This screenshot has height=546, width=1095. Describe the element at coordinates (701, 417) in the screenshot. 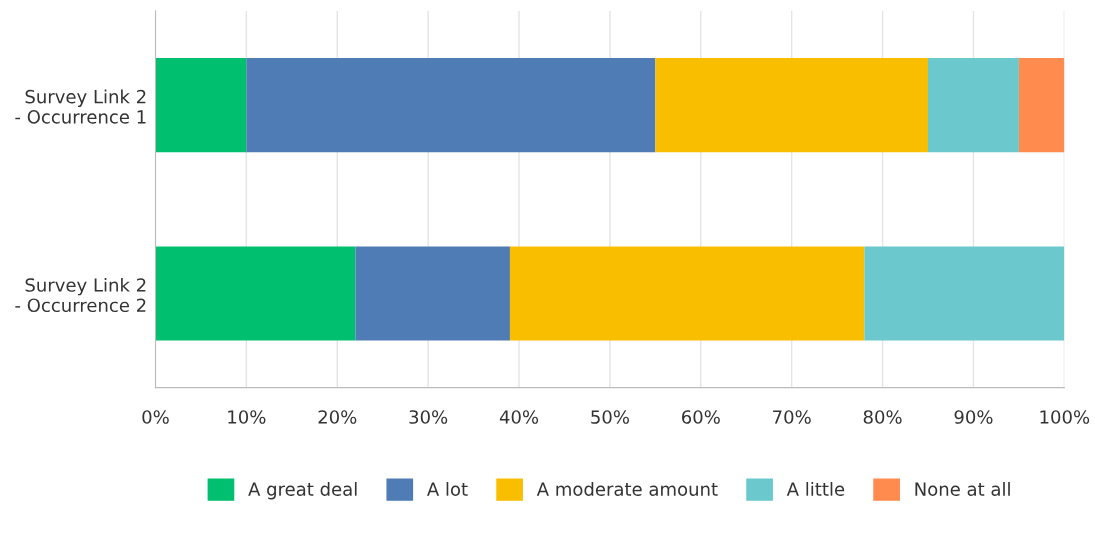

I see `x-tick-label: 60%` at that location.